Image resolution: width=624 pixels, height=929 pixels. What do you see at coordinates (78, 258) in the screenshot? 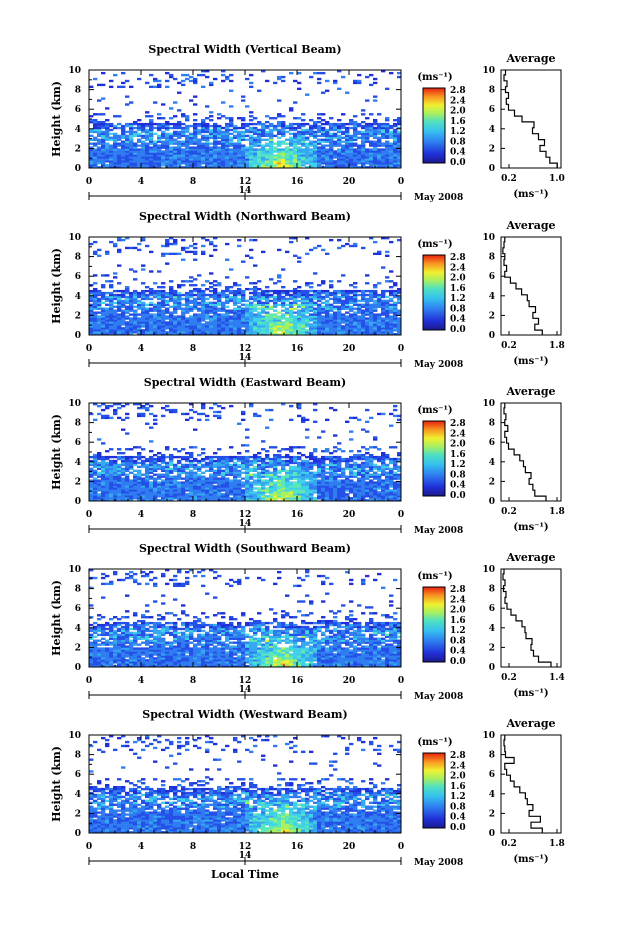
I see `y-tick-label: 8` at bounding box center [78, 258].